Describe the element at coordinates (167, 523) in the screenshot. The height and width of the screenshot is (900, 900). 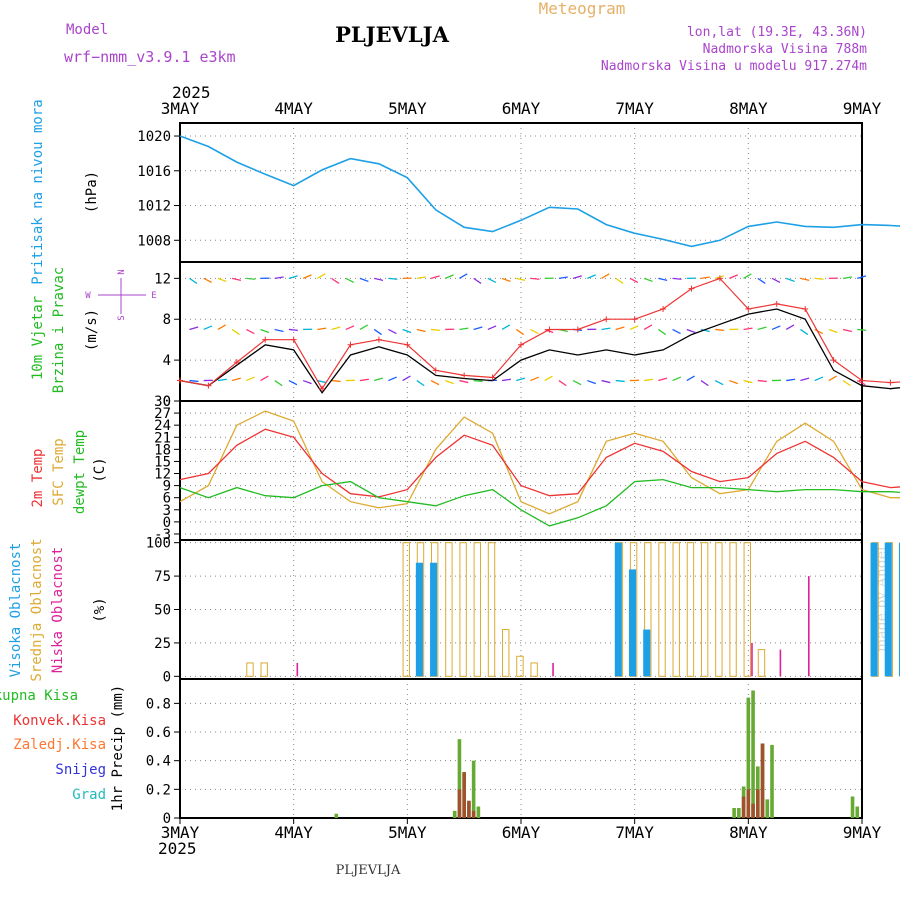
I see `temp-ytick-label: 0` at that location.